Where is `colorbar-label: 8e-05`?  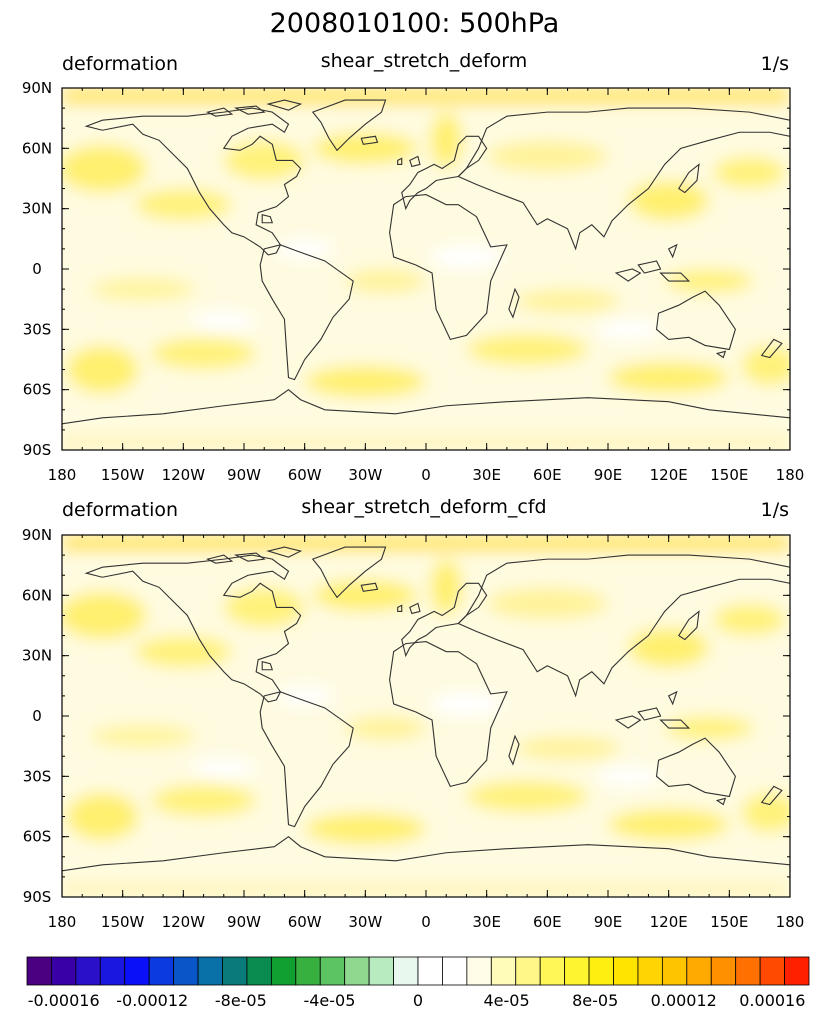 colorbar-label: 8e-05 is located at coordinates (595, 1000).